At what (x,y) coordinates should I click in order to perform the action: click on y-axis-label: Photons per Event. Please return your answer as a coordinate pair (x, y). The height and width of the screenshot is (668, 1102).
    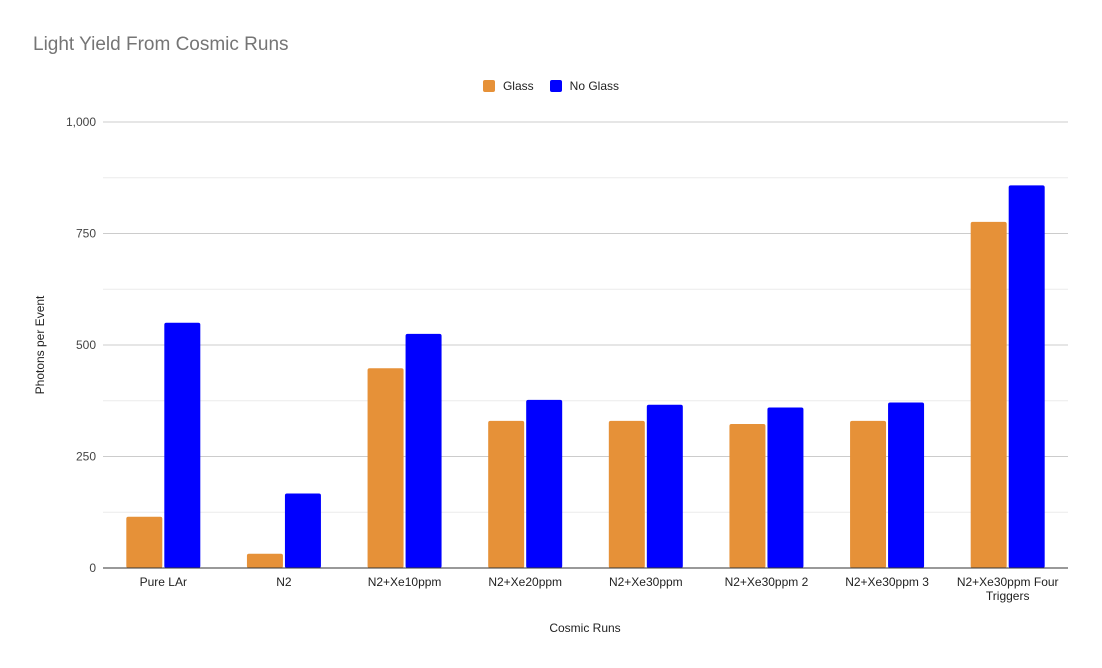
    Looking at the image, I should click on (40, 344).